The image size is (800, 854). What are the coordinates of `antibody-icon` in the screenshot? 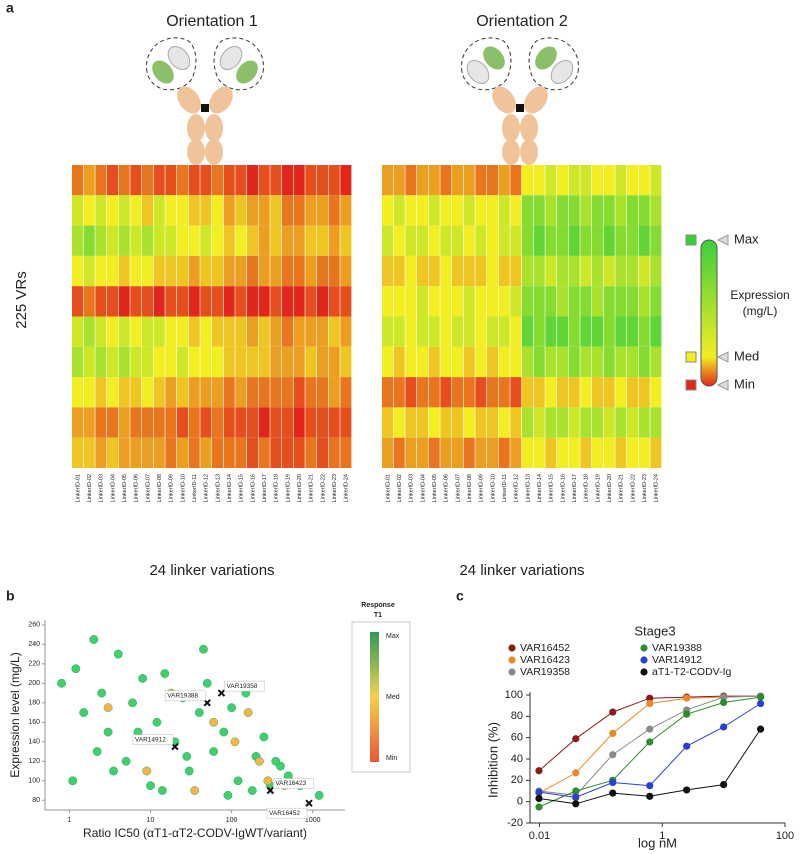 It's located at (520, 101).